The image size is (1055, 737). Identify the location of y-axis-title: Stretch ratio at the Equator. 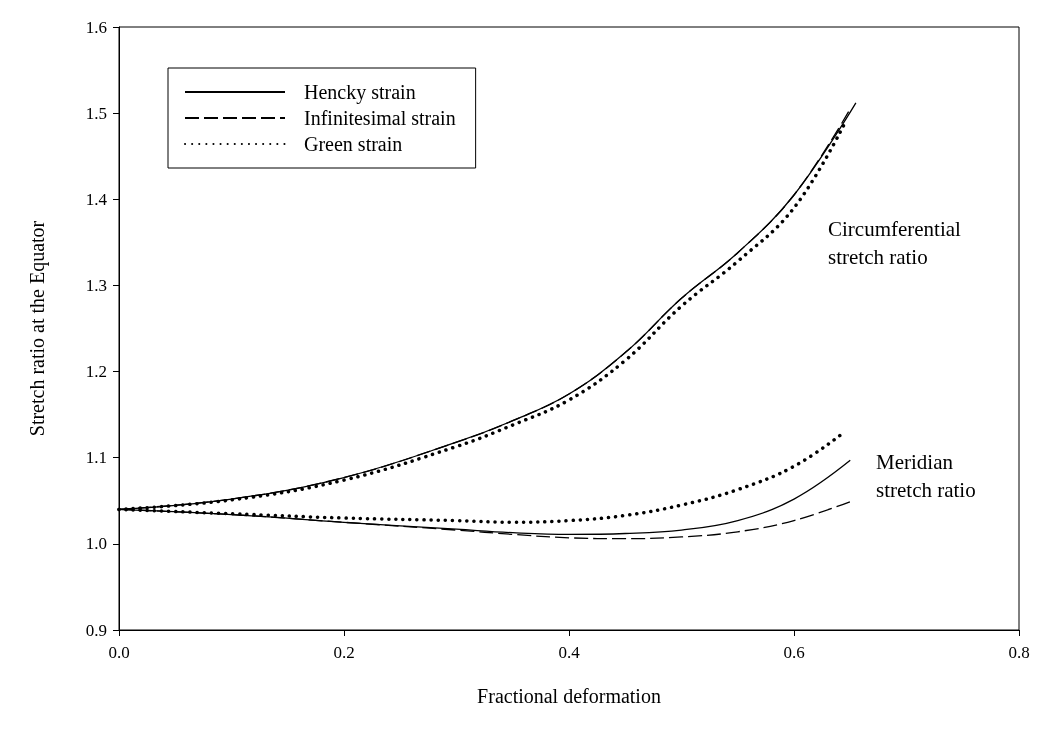
(37, 328).